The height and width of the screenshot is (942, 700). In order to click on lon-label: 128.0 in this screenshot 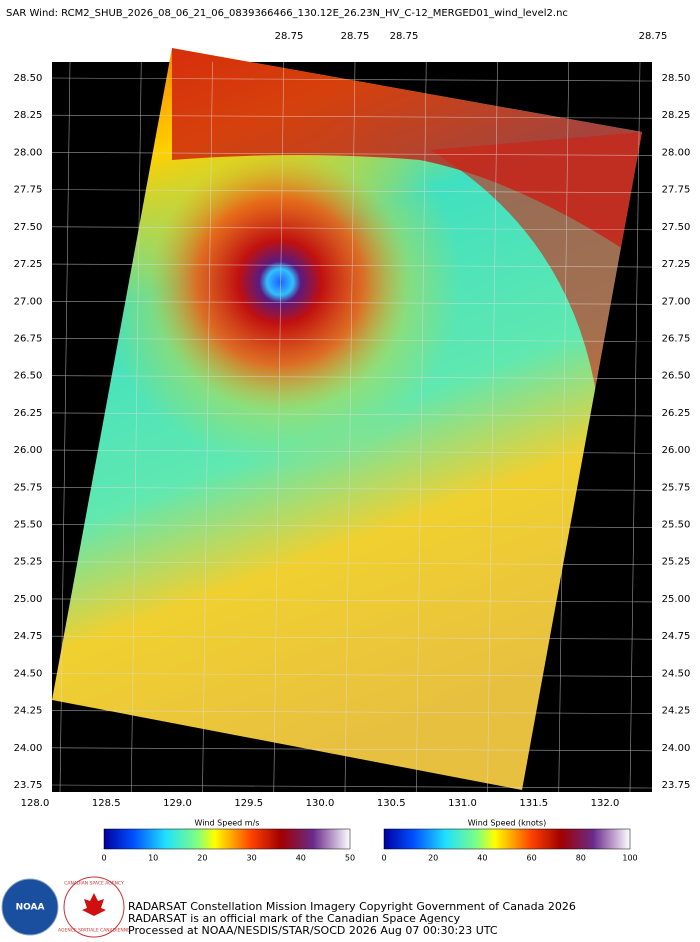, I will do `click(35, 803)`.